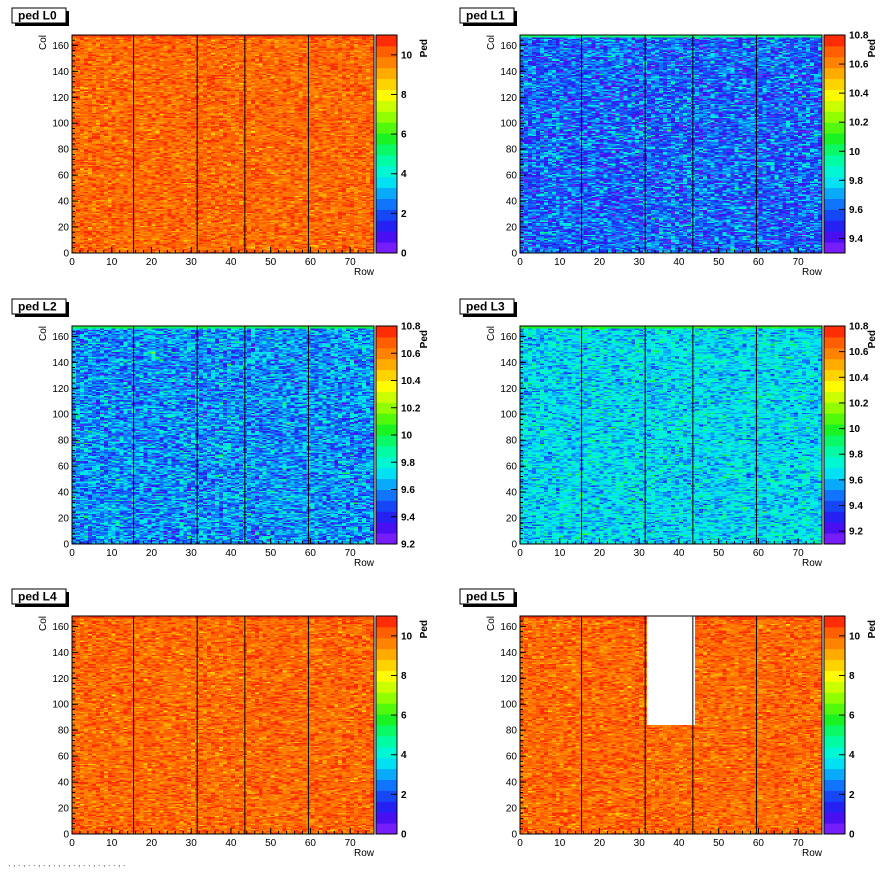 This screenshot has width=896, height=877. I want to click on colorbar-tick-label: 10.6, so click(859, 352).